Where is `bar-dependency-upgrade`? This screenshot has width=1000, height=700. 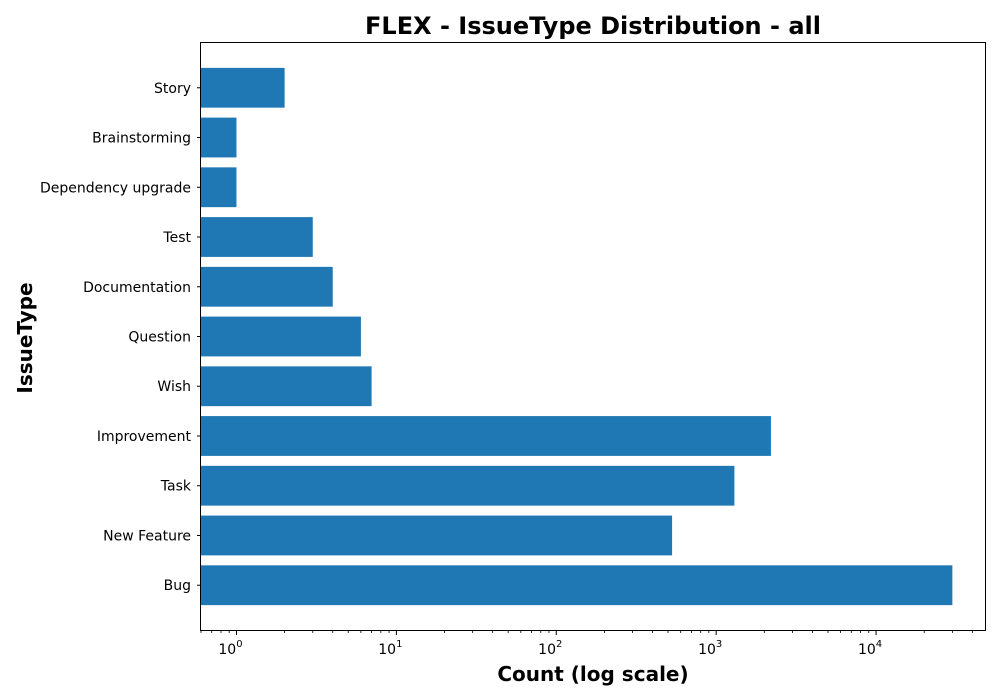
bar-dependency-upgrade is located at coordinates (219, 187).